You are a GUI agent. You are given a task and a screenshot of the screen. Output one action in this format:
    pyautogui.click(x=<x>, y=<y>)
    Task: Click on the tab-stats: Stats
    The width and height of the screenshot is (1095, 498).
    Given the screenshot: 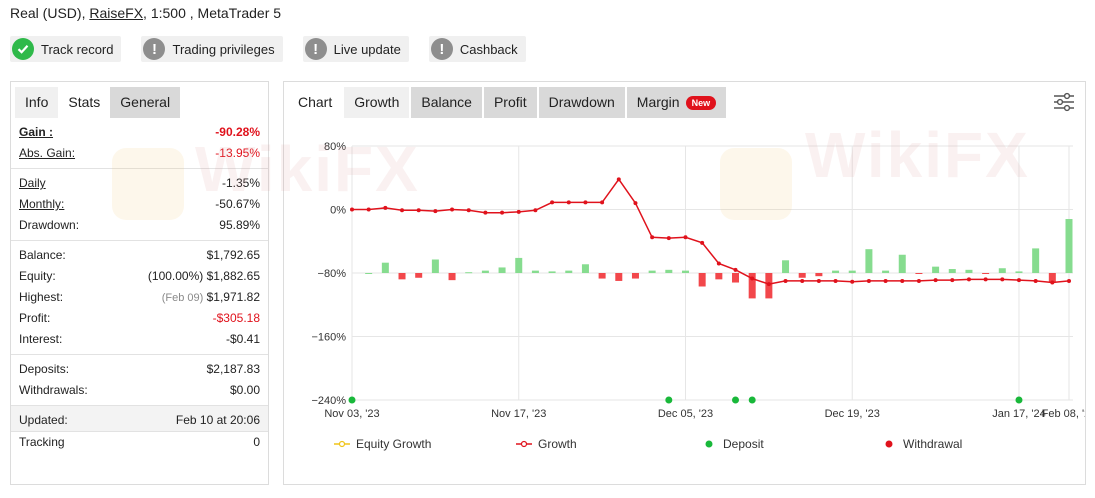 What is the action you would take?
    pyautogui.click(x=84, y=102)
    